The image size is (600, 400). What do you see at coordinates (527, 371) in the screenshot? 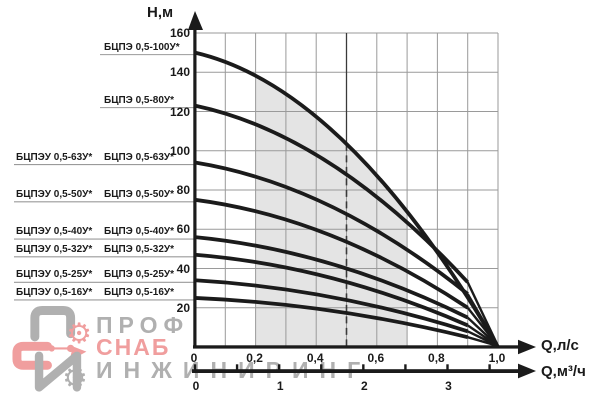
I see `x-axis-m3h-arrow-icon` at bounding box center [527, 371].